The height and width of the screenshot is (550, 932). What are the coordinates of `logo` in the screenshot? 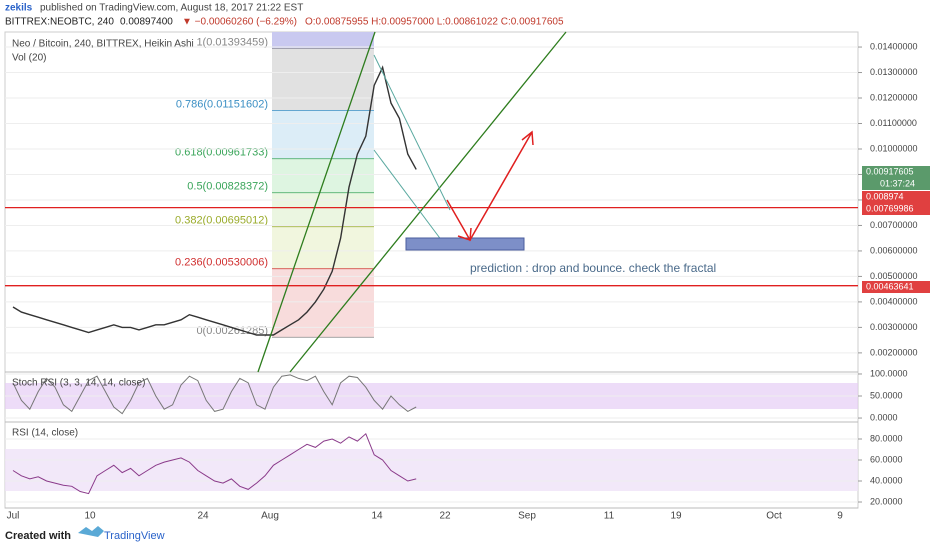 It's located at (91, 531).